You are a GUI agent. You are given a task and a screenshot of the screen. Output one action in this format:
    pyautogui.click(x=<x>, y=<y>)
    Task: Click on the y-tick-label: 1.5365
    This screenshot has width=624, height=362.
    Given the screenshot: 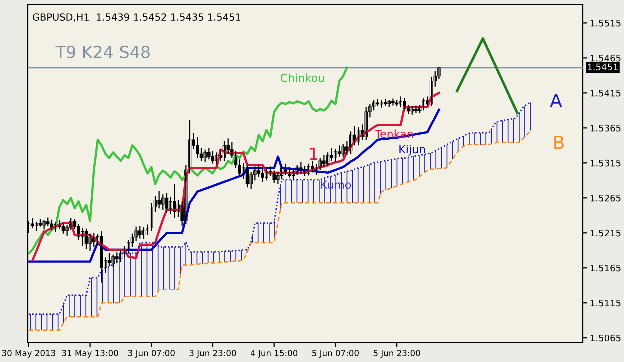 What is the action you would take?
    pyautogui.click(x=605, y=128)
    